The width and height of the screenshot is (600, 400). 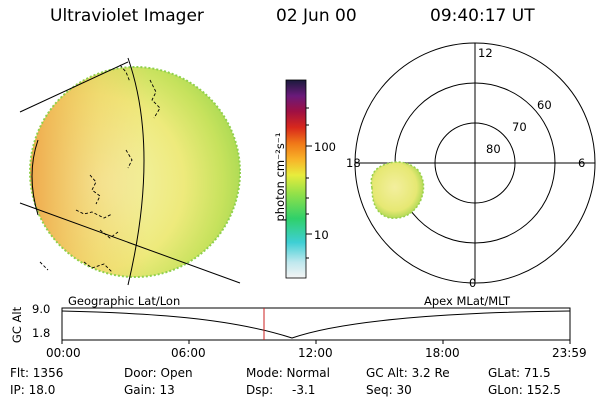 I want to click on colorbar-tick-100: 100, so click(x=325, y=147).